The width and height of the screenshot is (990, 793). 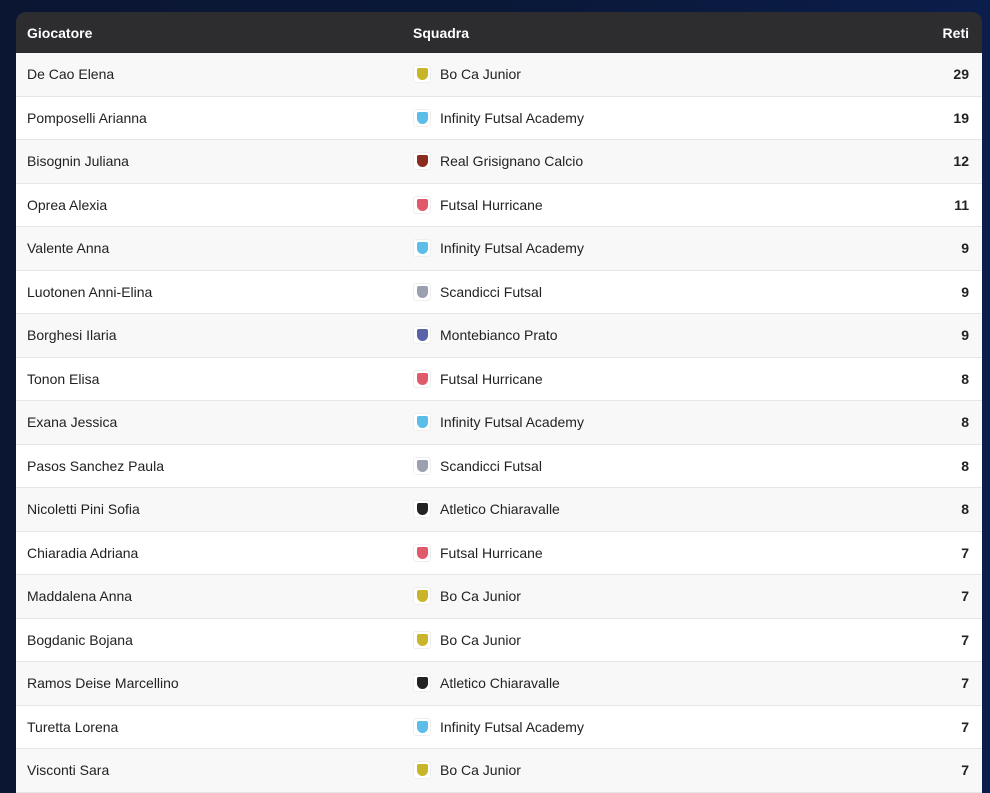 I want to click on header-goals: Reti, so click(x=955, y=32).